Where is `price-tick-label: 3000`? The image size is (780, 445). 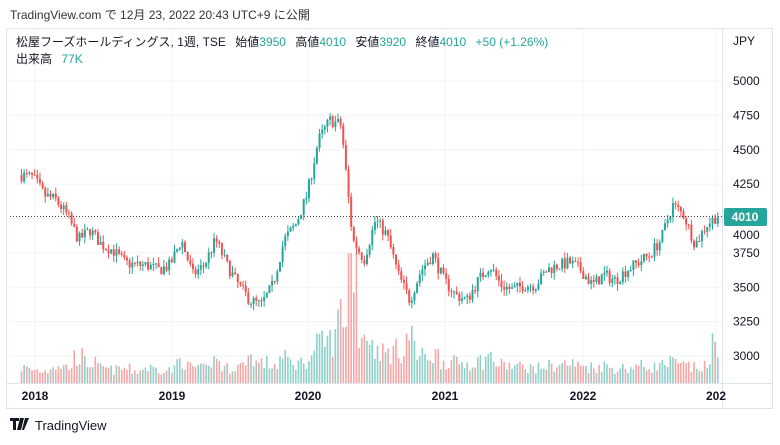
price-tick-label: 3000 is located at coordinates (746, 356).